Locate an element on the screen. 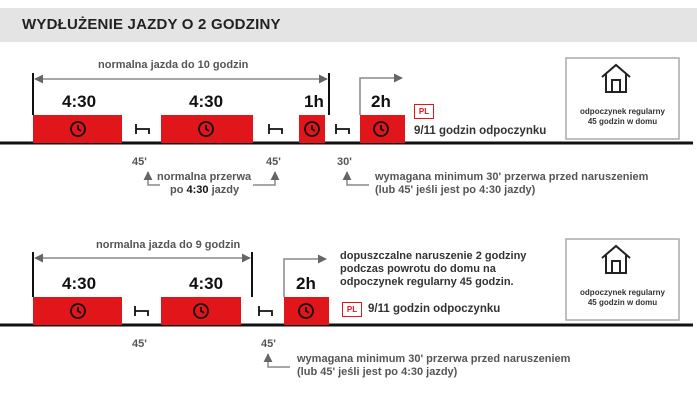 This screenshot has height=407, width=697. header-bar: WYDŁUŻENIE JAZDY O 2 GODZINY is located at coordinates (348, 25).